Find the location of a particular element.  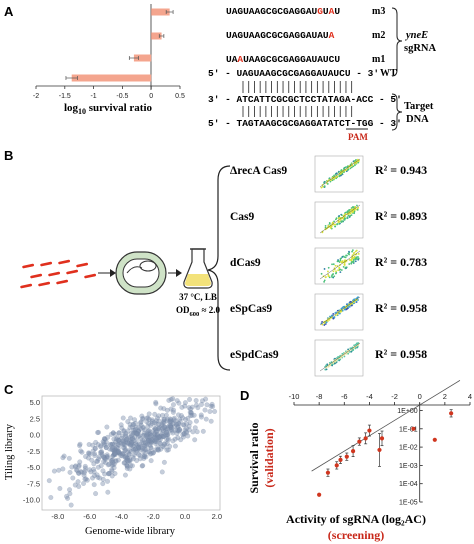

r-squared: R² = 0.783 is located at coordinates (401, 262).